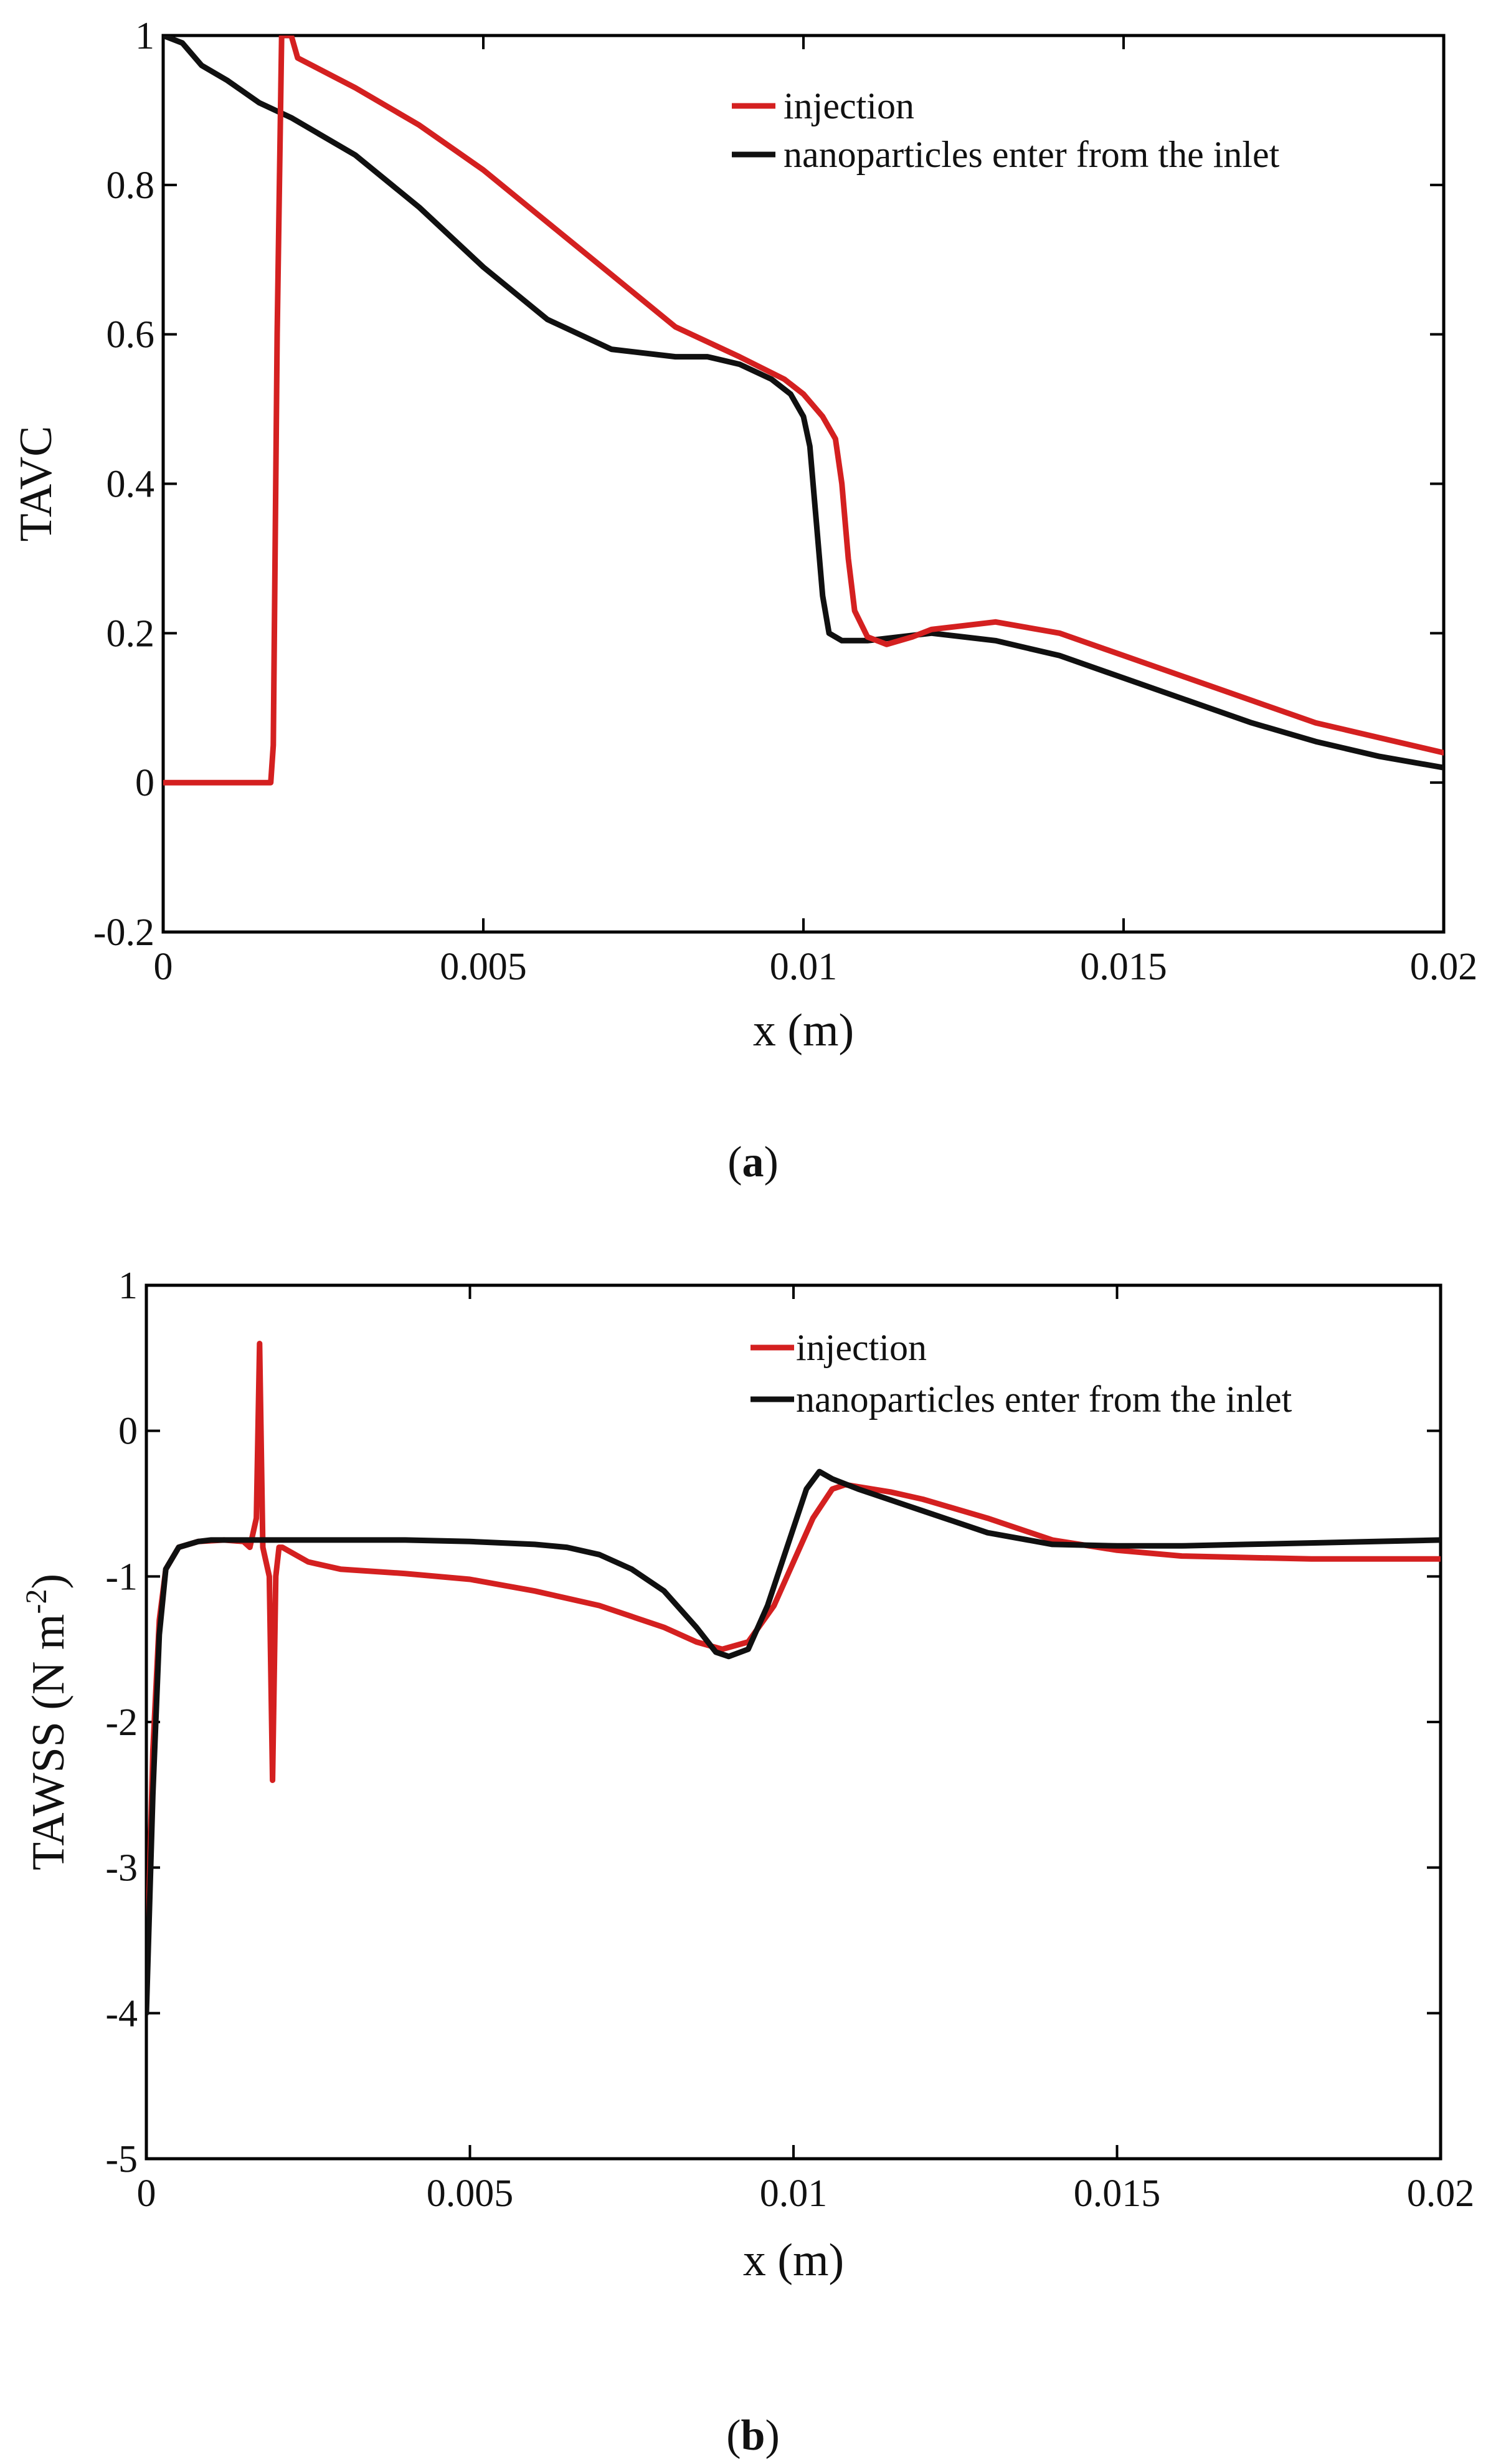 This screenshot has height=2464, width=1506. Describe the element at coordinates (803, 1031) in the screenshot. I see `panel-a-x-axis-label: x (m)` at that location.